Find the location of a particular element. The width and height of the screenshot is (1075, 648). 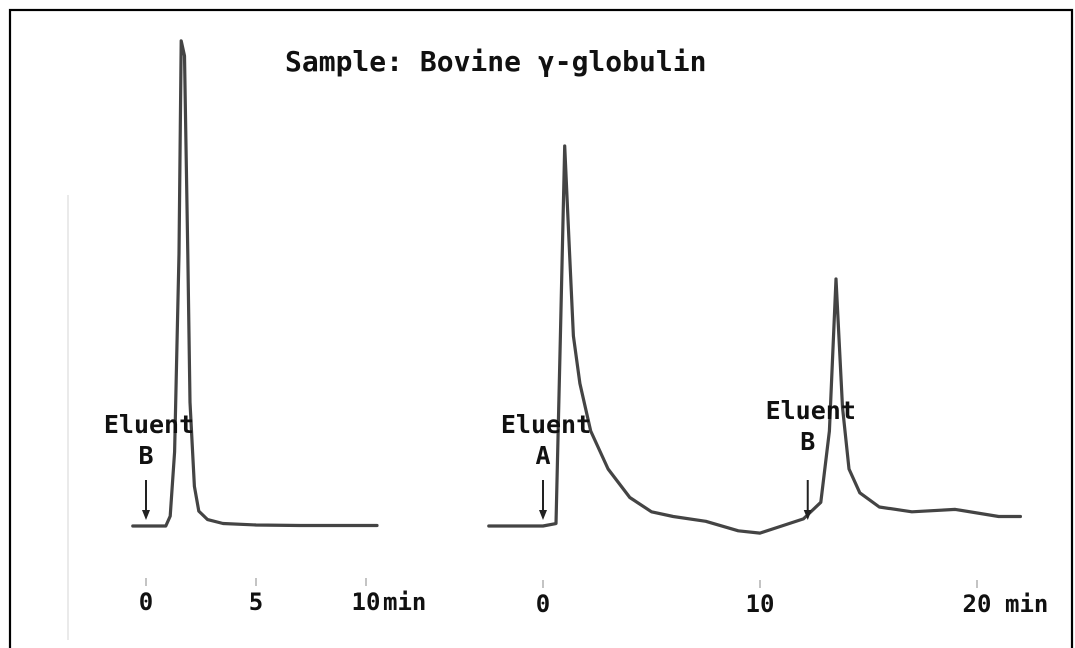

x-tick-label: 20 is located at coordinates (977, 604).